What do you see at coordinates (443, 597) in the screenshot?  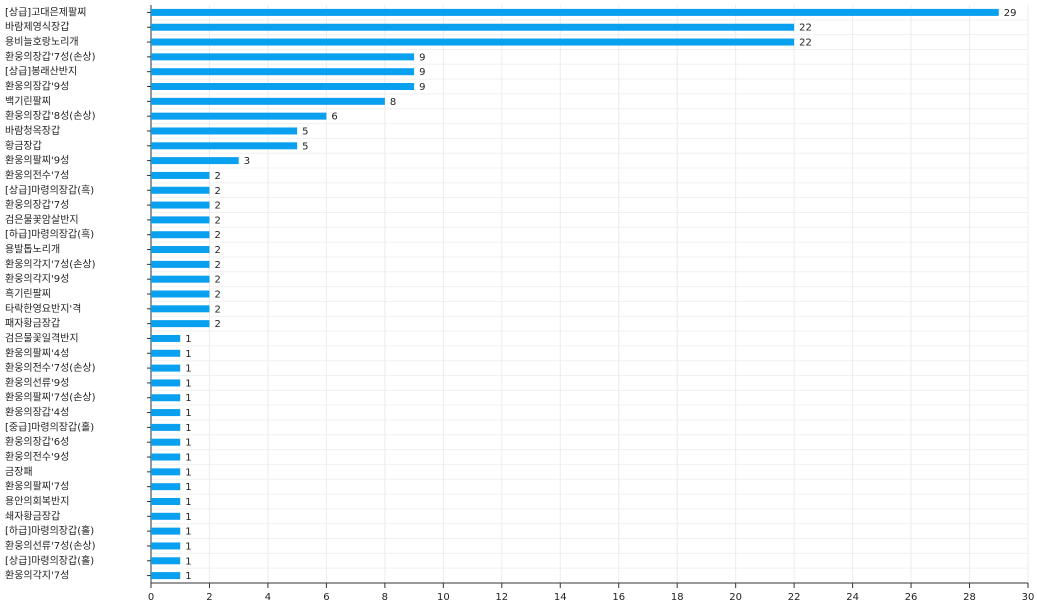 I see `x-tick-label: 10` at bounding box center [443, 597].